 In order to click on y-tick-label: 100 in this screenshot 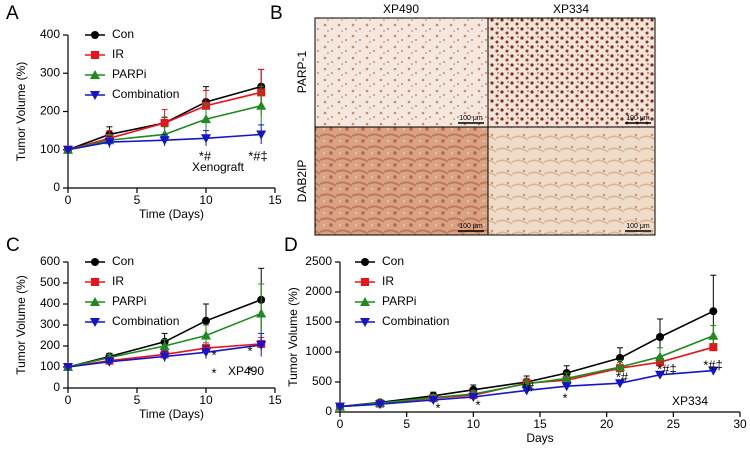, I will do `click(50, 149)`.